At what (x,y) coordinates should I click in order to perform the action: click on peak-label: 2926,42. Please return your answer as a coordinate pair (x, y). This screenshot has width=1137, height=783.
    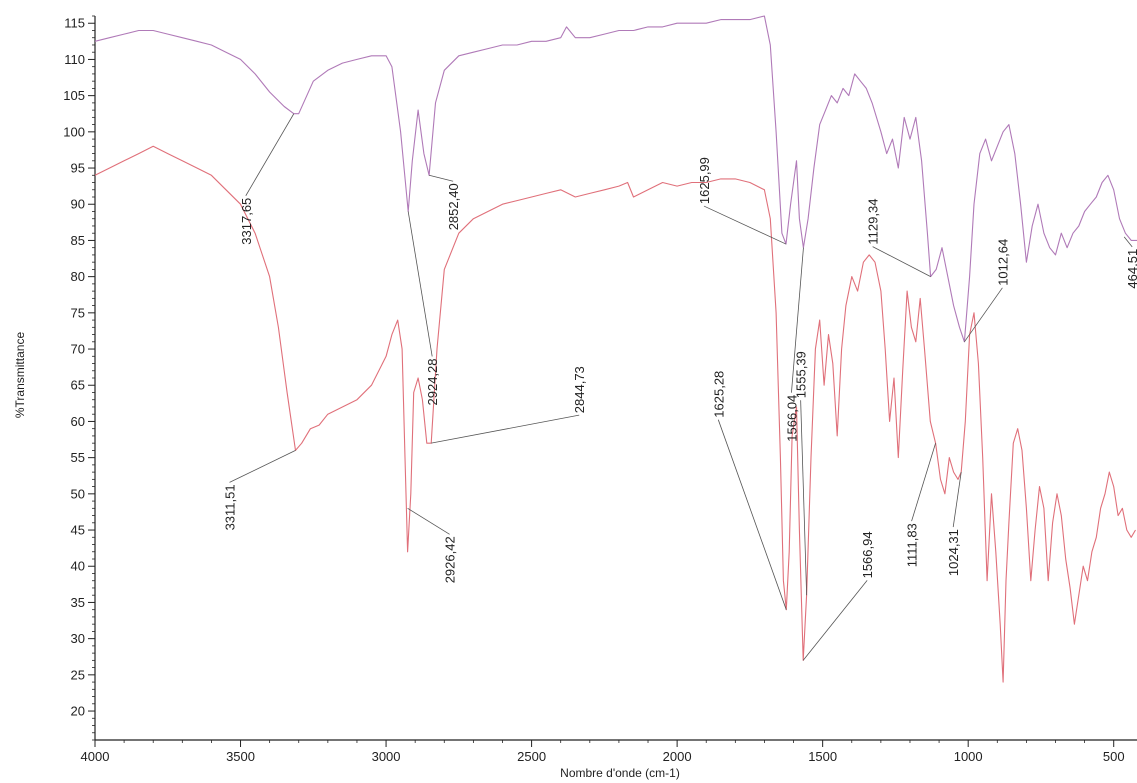
    Looking at the image, I should click on (450, 559).